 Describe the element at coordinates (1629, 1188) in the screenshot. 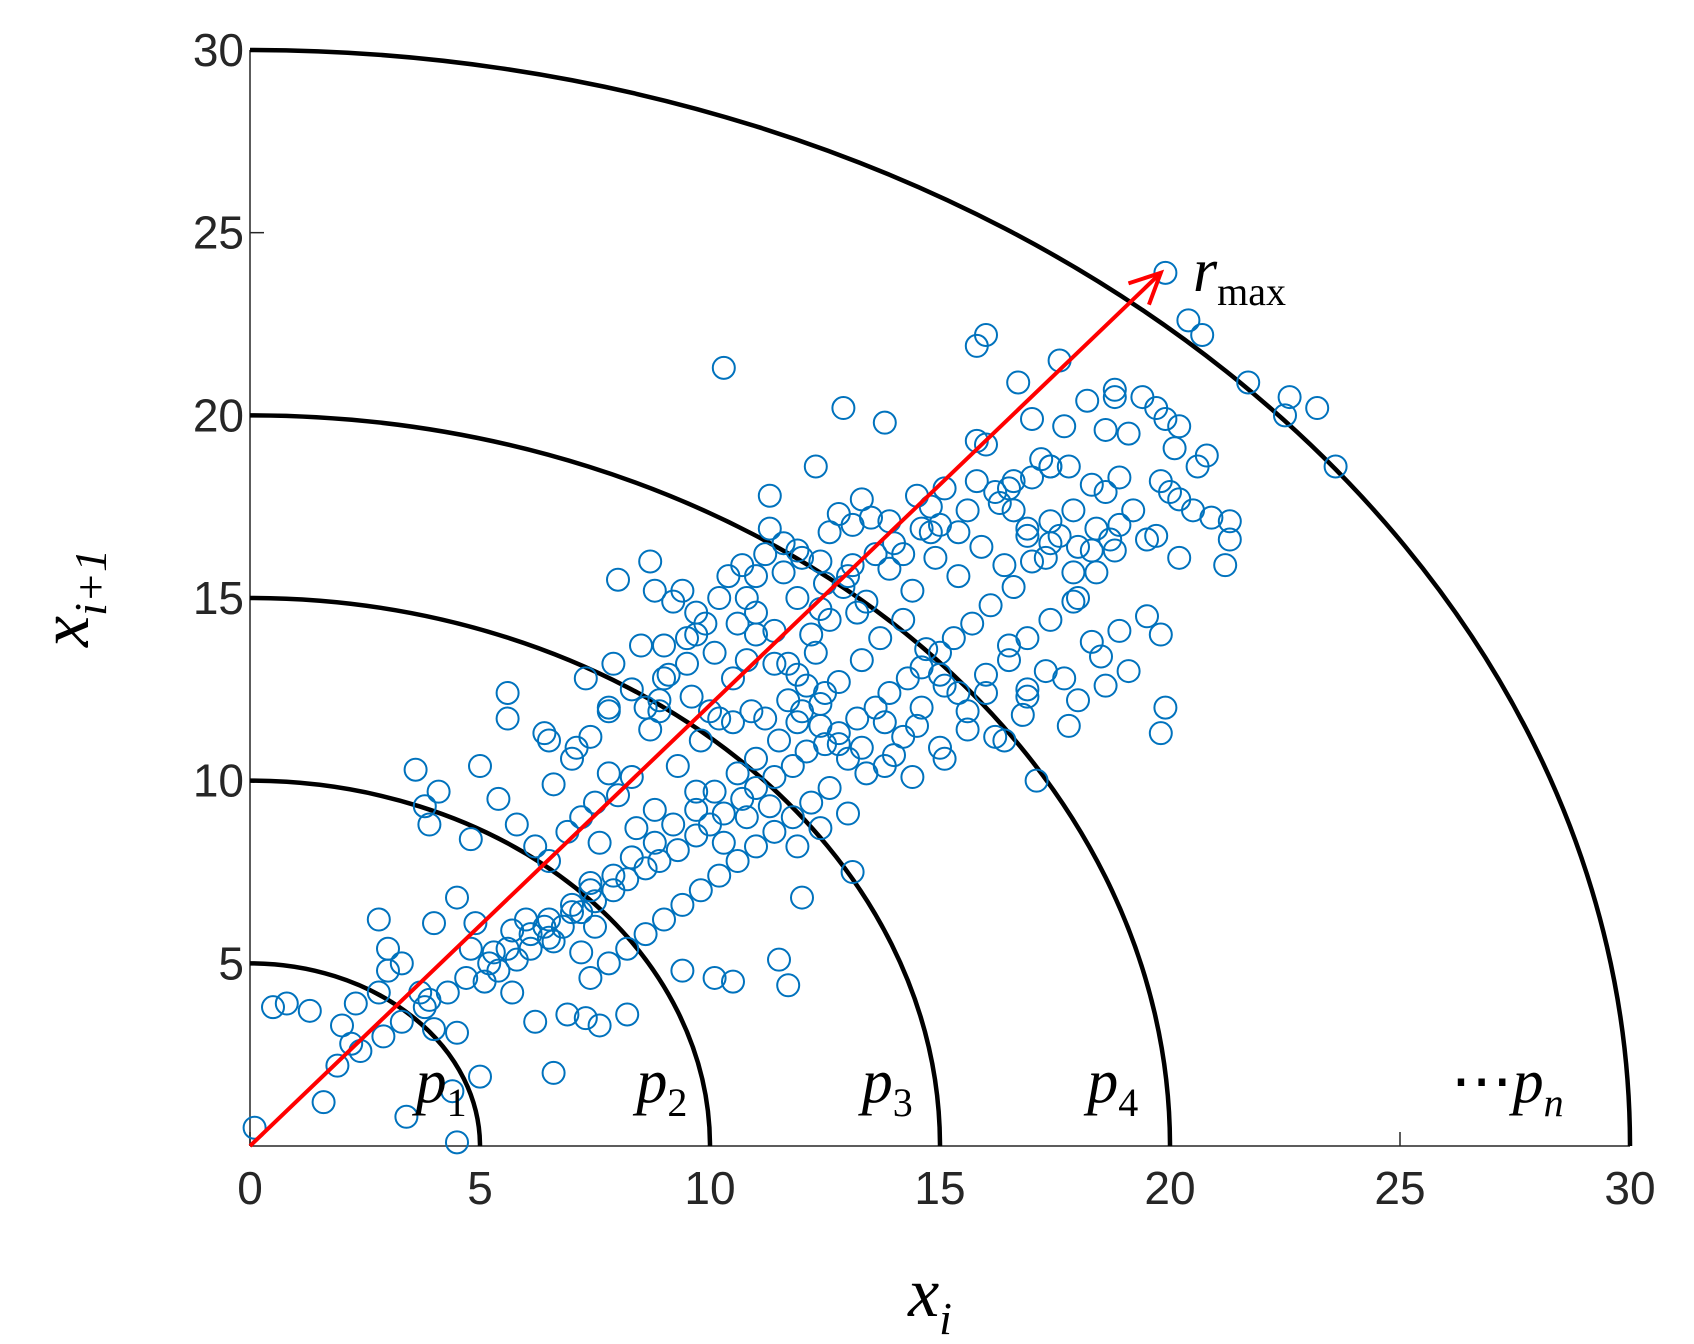

I see `x-tick-label: 30` at that location.